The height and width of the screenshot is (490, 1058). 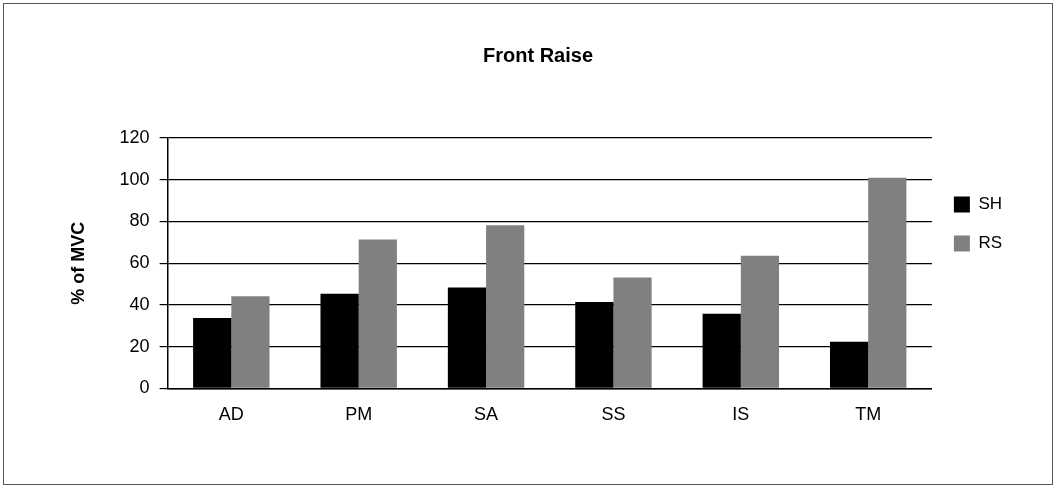 What do you see at coordinates (990, 204) in the screenshot?
I see `legend-label: SH` at bounding box center [990, 204].